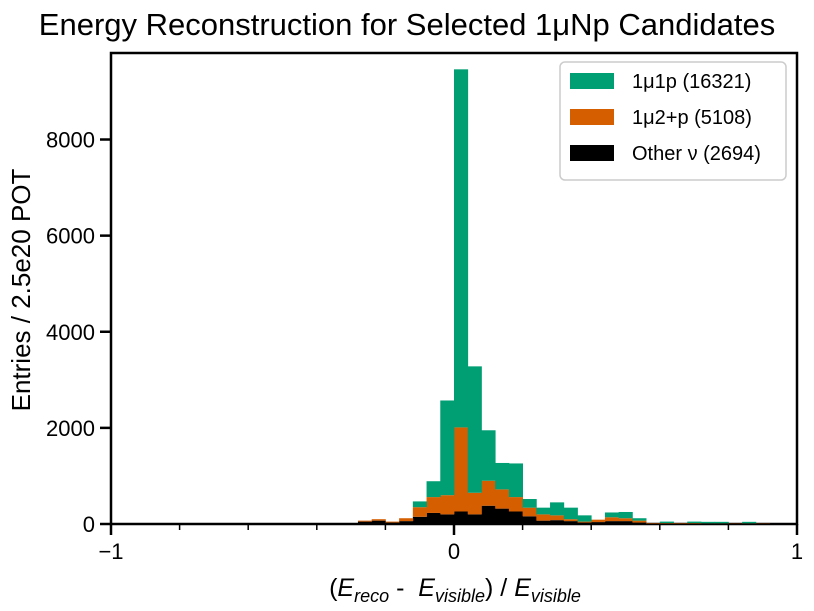  Describe the element at coordinates (692, 118) in the screenshot. I see `legend-label: 1μ2+p (5108)` at that location.